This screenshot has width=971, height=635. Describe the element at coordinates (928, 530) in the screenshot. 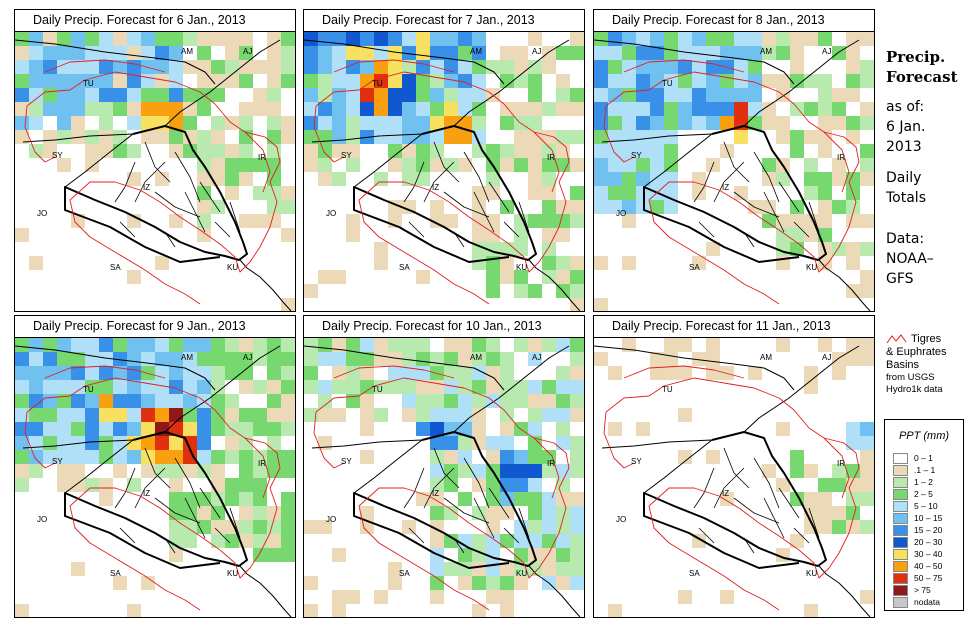

I see `scale-label: 15 – 20` at that location.